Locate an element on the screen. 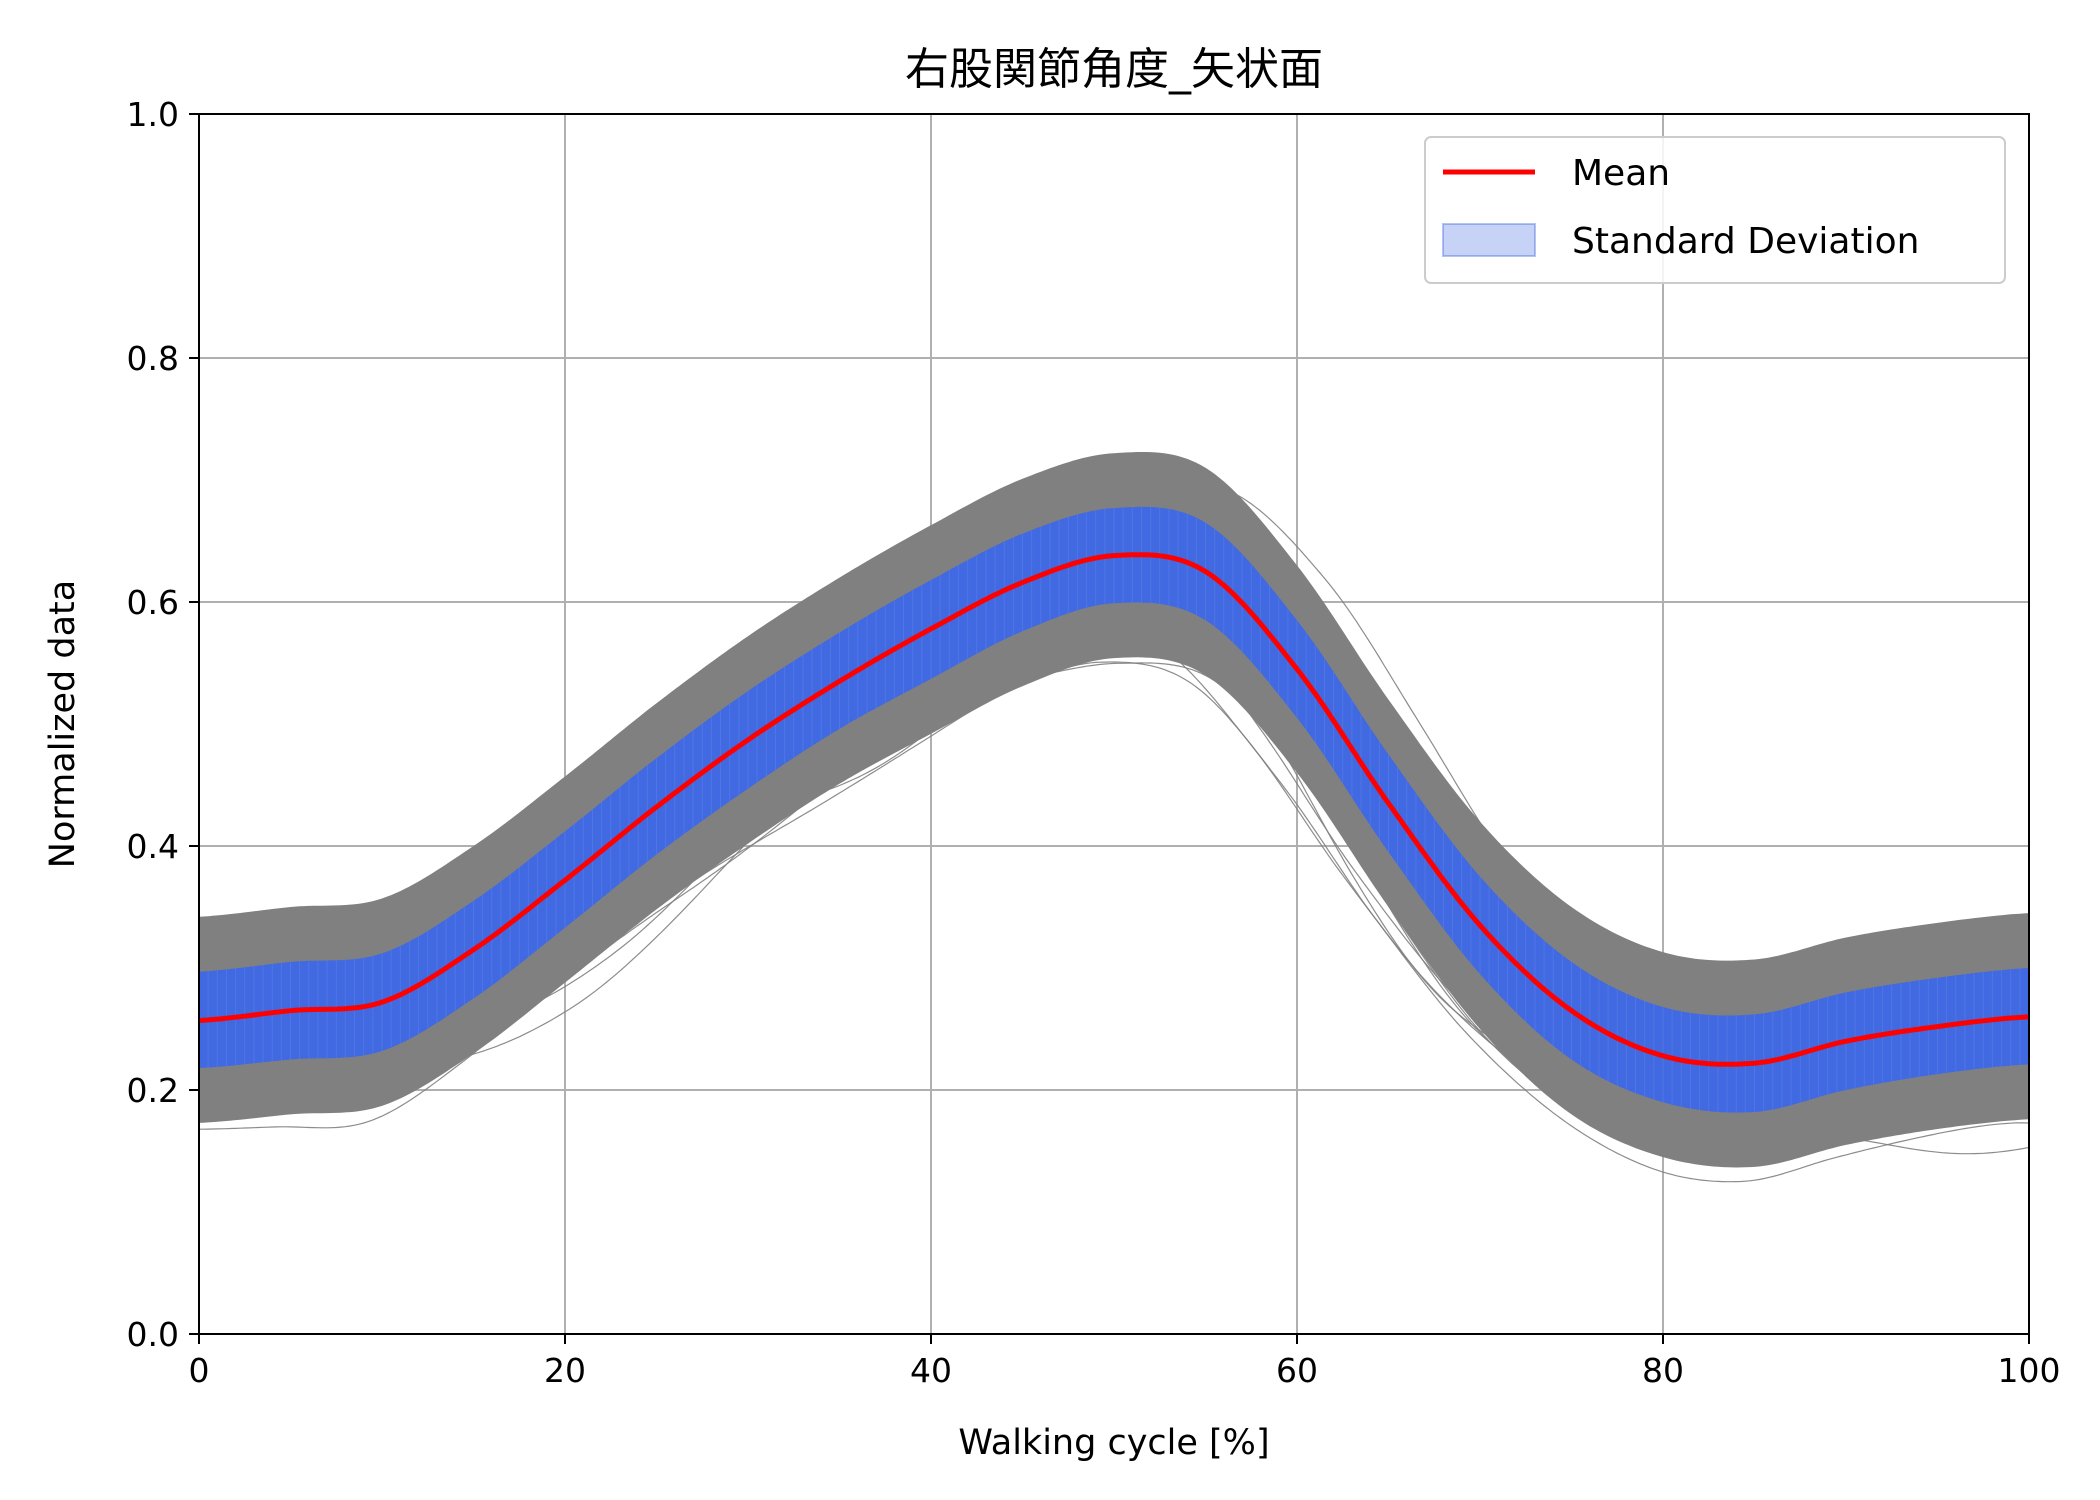 Image resolution: width=2100 pixels, height=1500 pixels. legend-box is located at coordinates (1715, 210).